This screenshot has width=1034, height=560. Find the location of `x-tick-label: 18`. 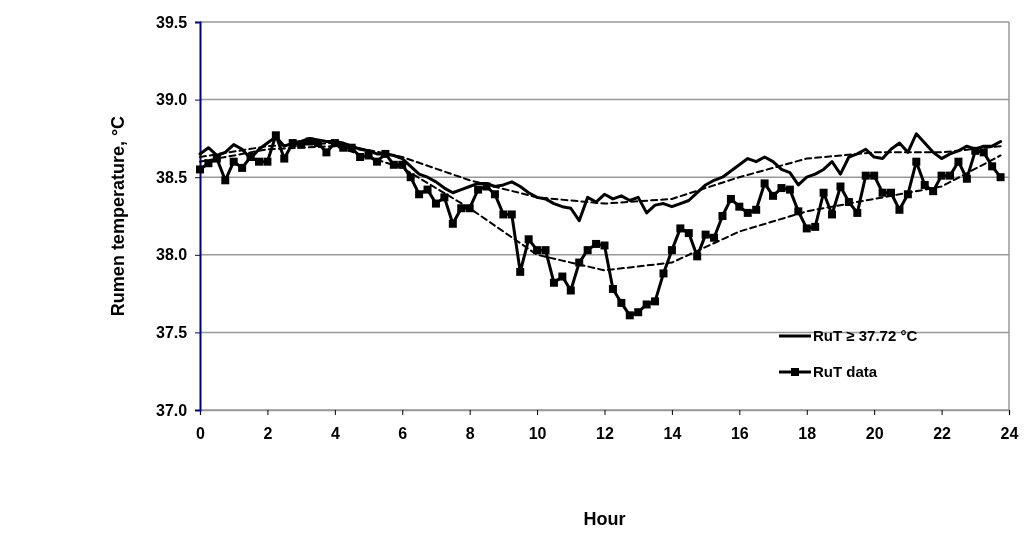

x-tick-label: 18 is located at coordinates (807, 433).